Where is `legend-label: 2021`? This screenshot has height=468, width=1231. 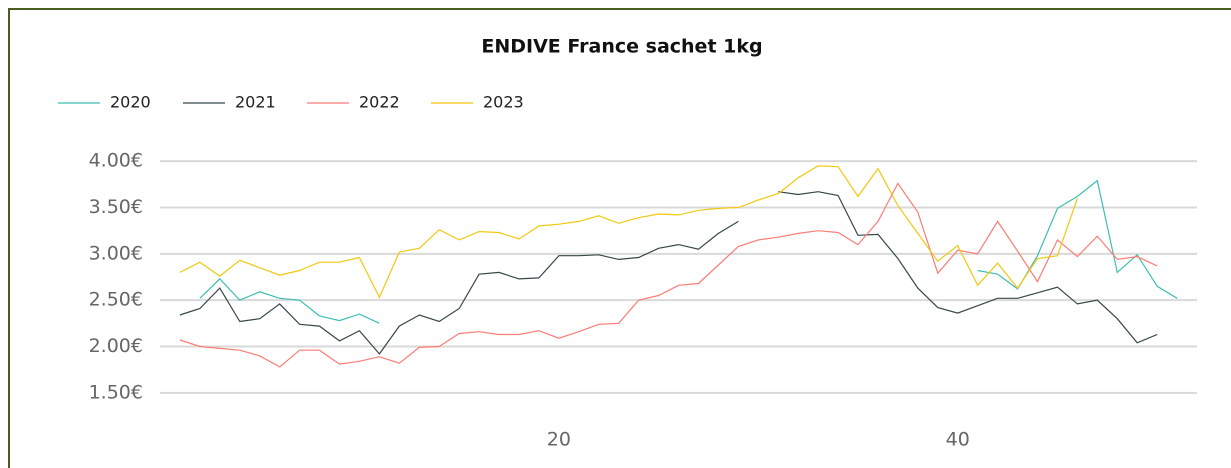
legend-label: 2021 is located at coordinates (255, 102).